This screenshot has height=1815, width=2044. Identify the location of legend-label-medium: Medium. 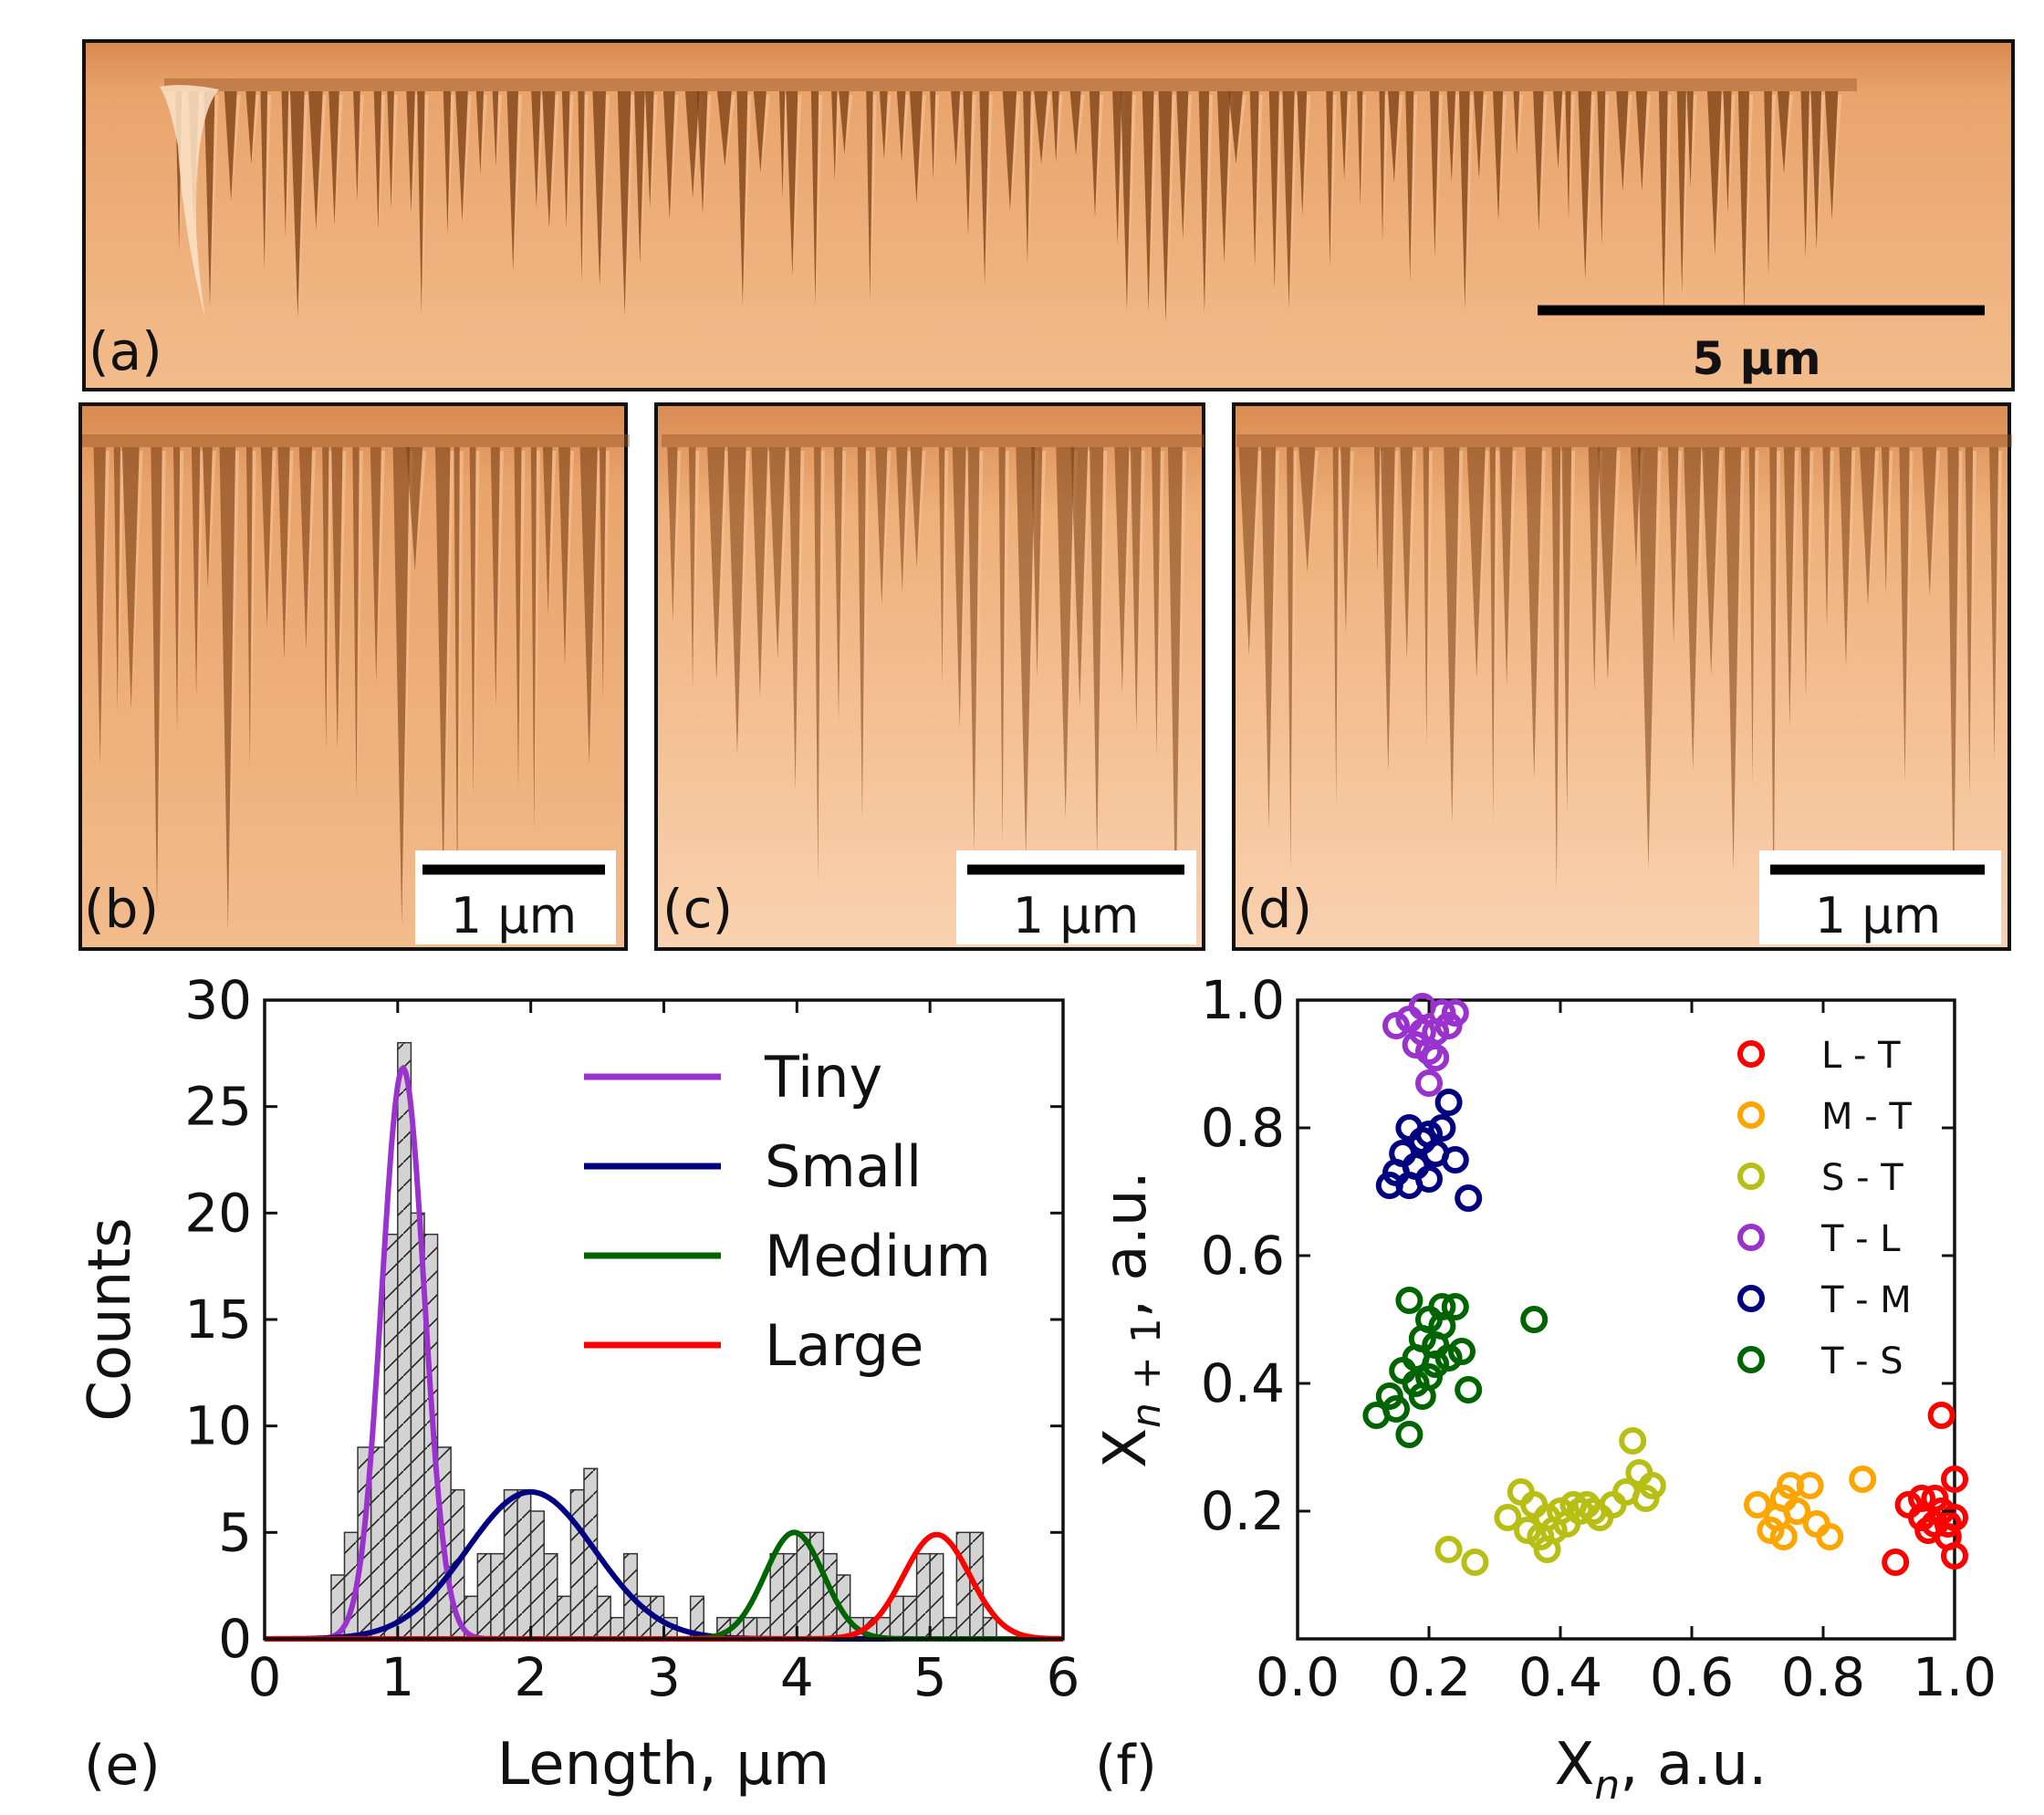
(878, 1256).